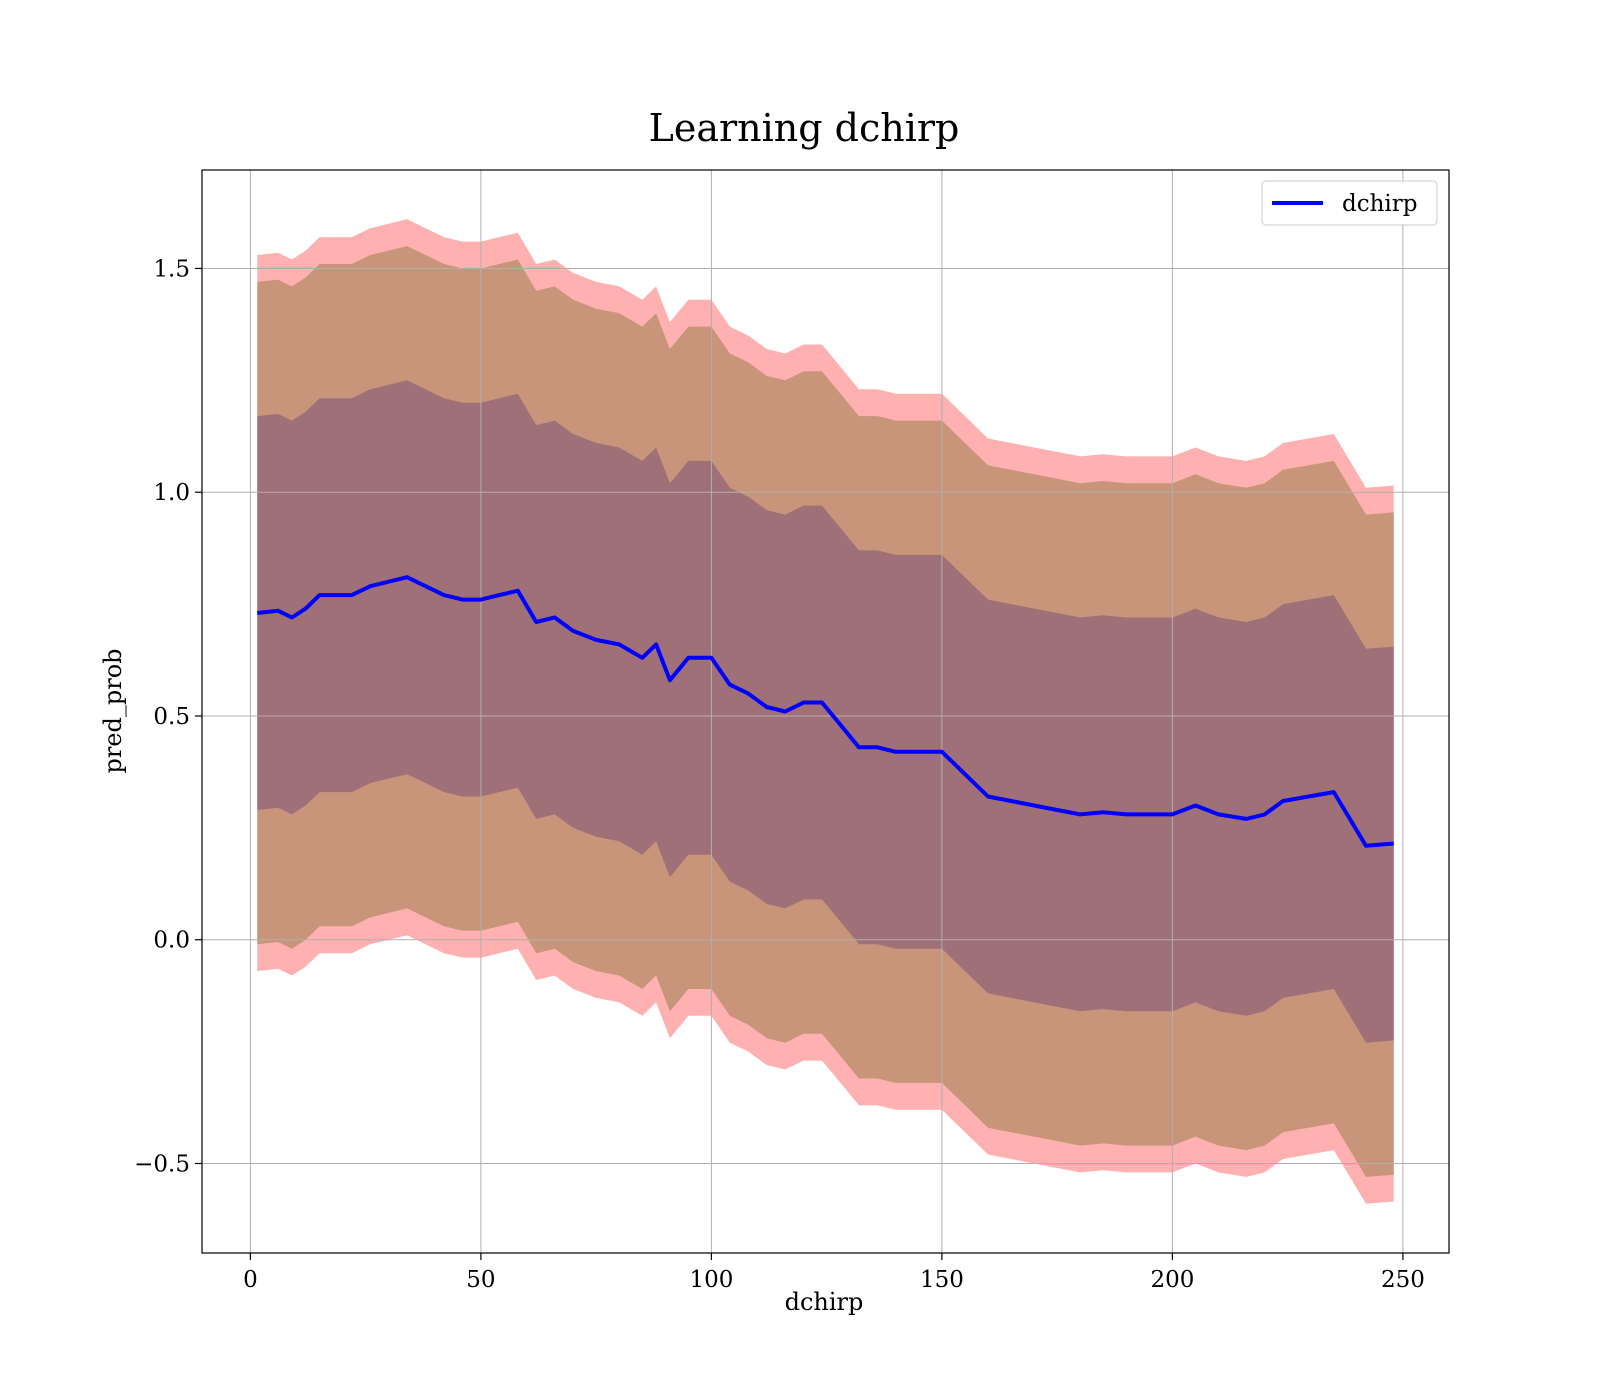  Describe the element at coordinates (804, 128) in the screenshot. I see `chart-title: Learning dchirp` at that location.